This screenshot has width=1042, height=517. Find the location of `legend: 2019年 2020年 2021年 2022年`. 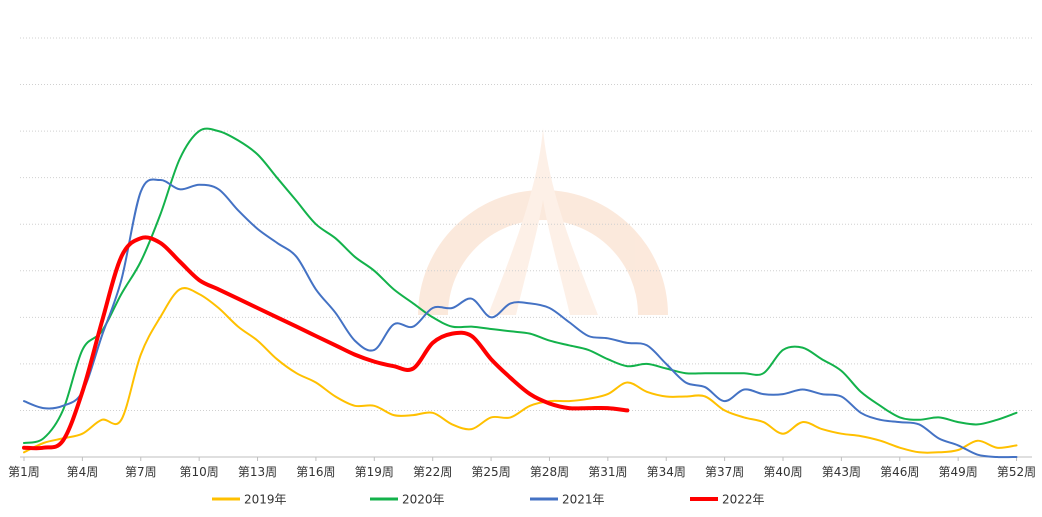

legend: 2019年 2020年 2021年 2022年 is located at coordinates (488, 500).